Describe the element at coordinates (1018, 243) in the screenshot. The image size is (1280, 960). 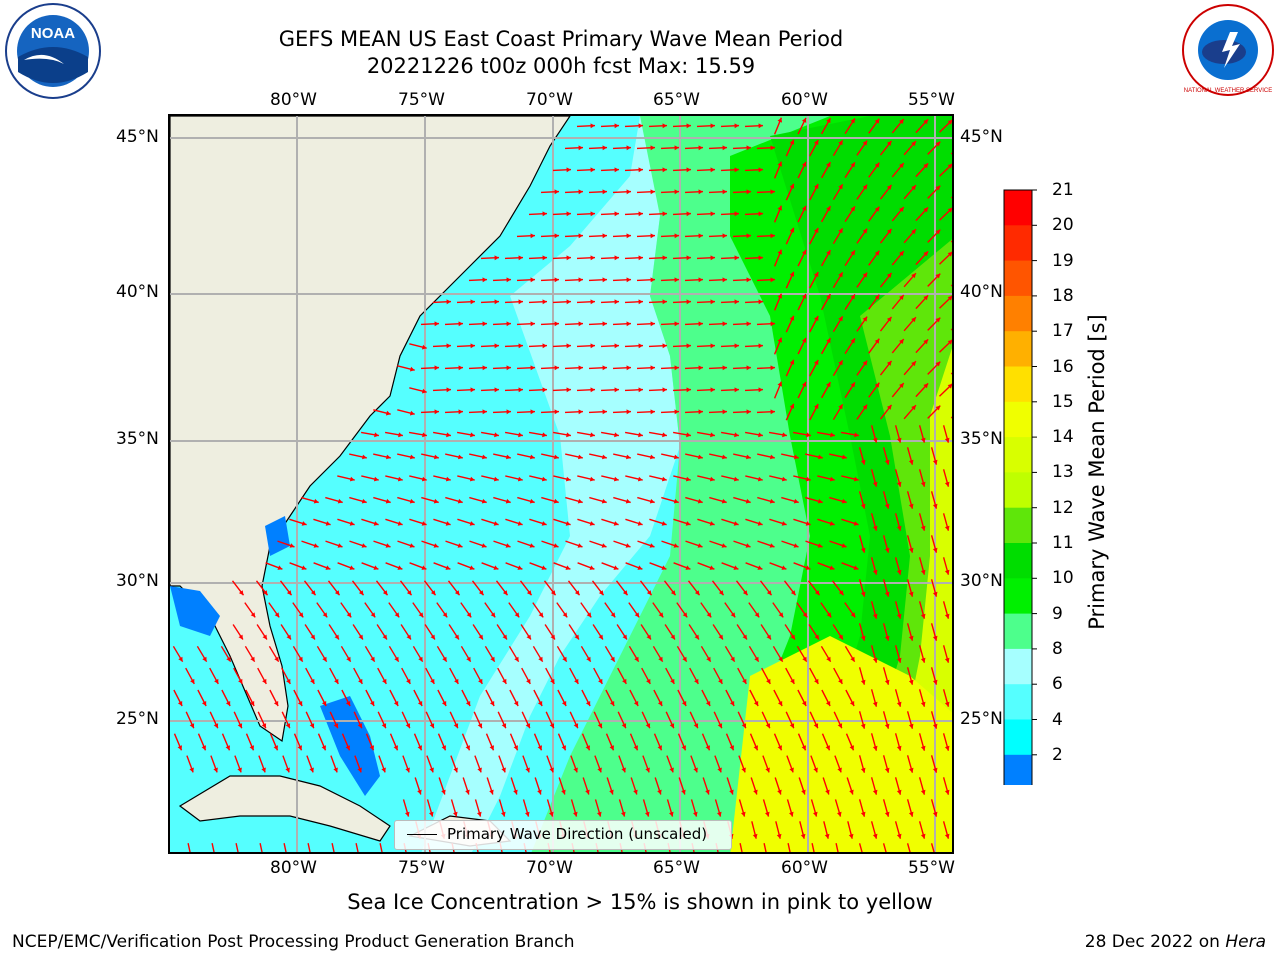
I see `colorbar-segment` at that location.